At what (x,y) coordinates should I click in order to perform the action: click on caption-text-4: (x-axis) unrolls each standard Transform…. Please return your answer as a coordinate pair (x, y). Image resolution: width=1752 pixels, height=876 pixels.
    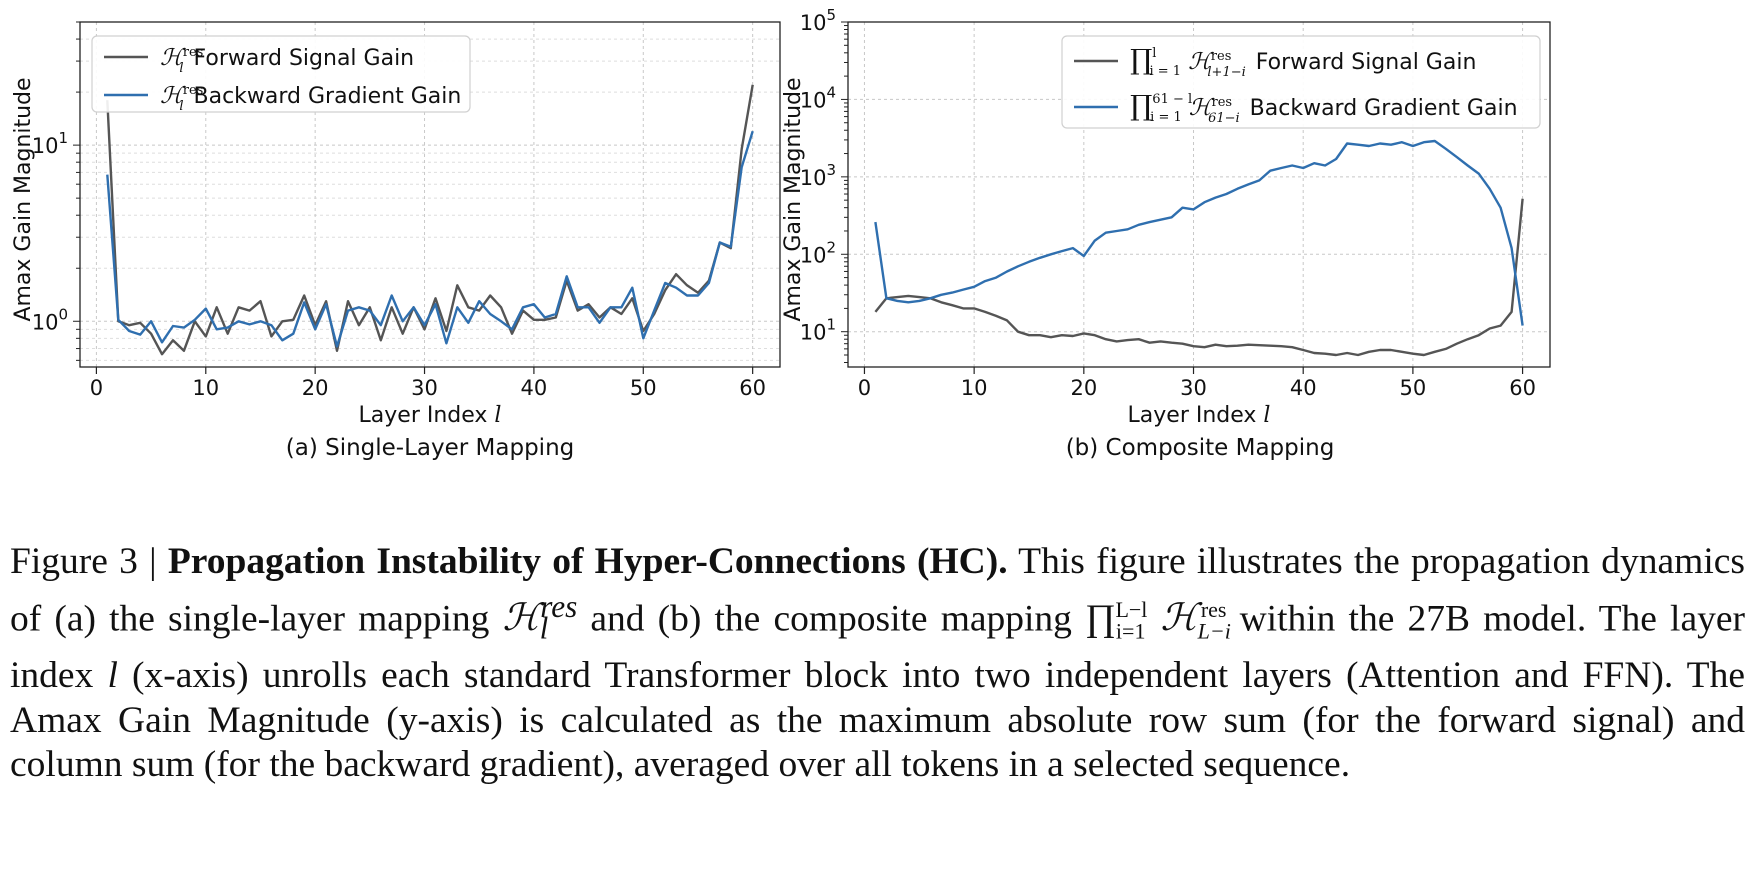
    Looking at the image, I should click on (877, 720).